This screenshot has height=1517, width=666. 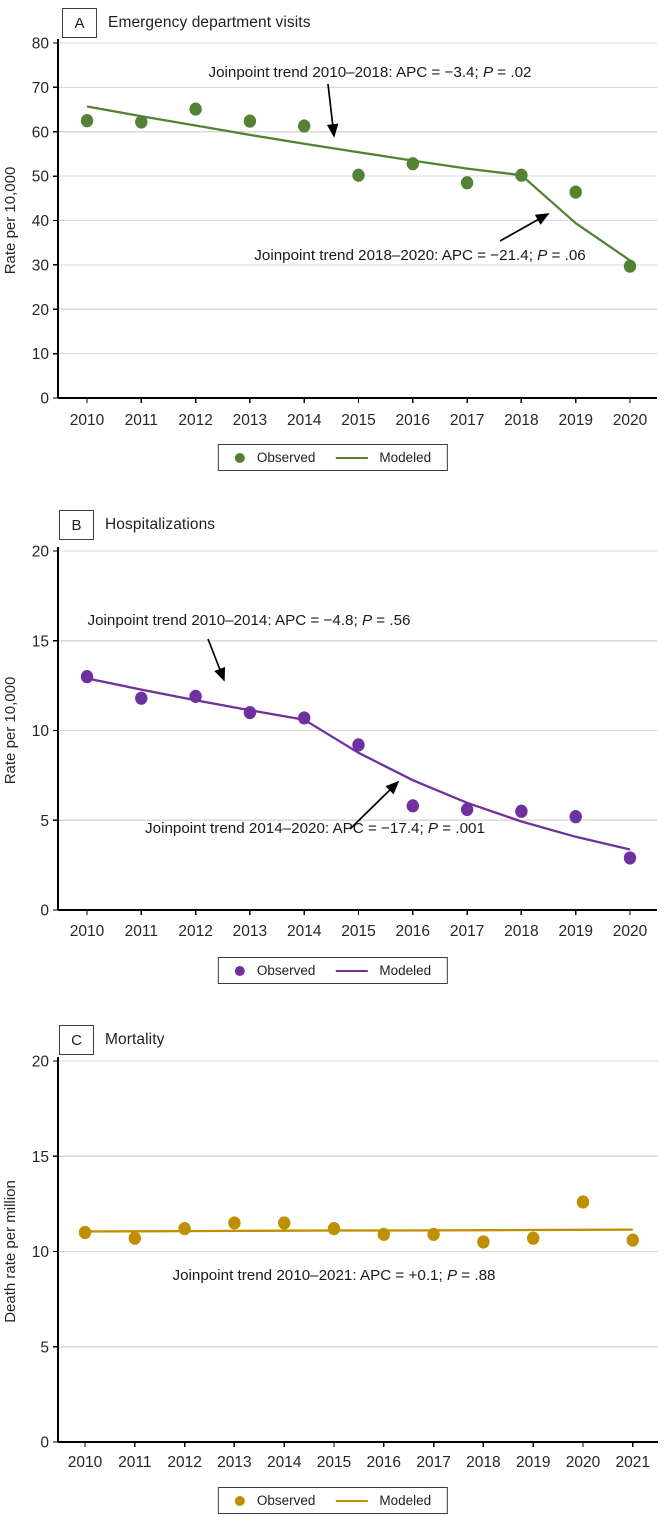 What do you see at coordinates (467, 420) in the screenshot?
I see `x-tick-label: 2017` at bounding box center [467, 420].